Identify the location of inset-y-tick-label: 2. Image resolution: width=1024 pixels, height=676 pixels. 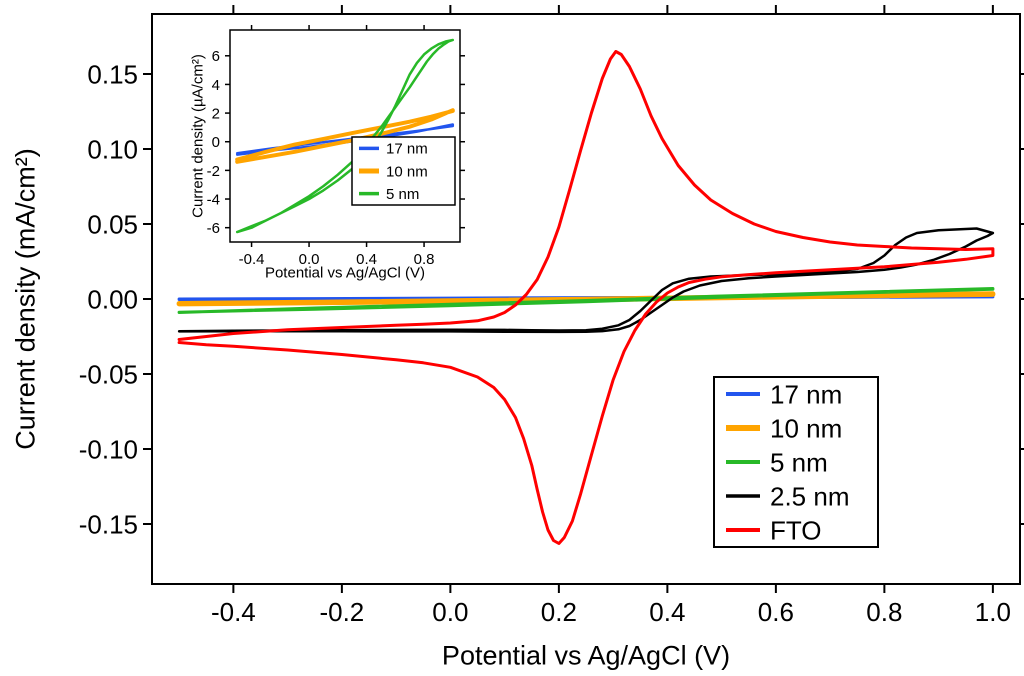
(216, 113).